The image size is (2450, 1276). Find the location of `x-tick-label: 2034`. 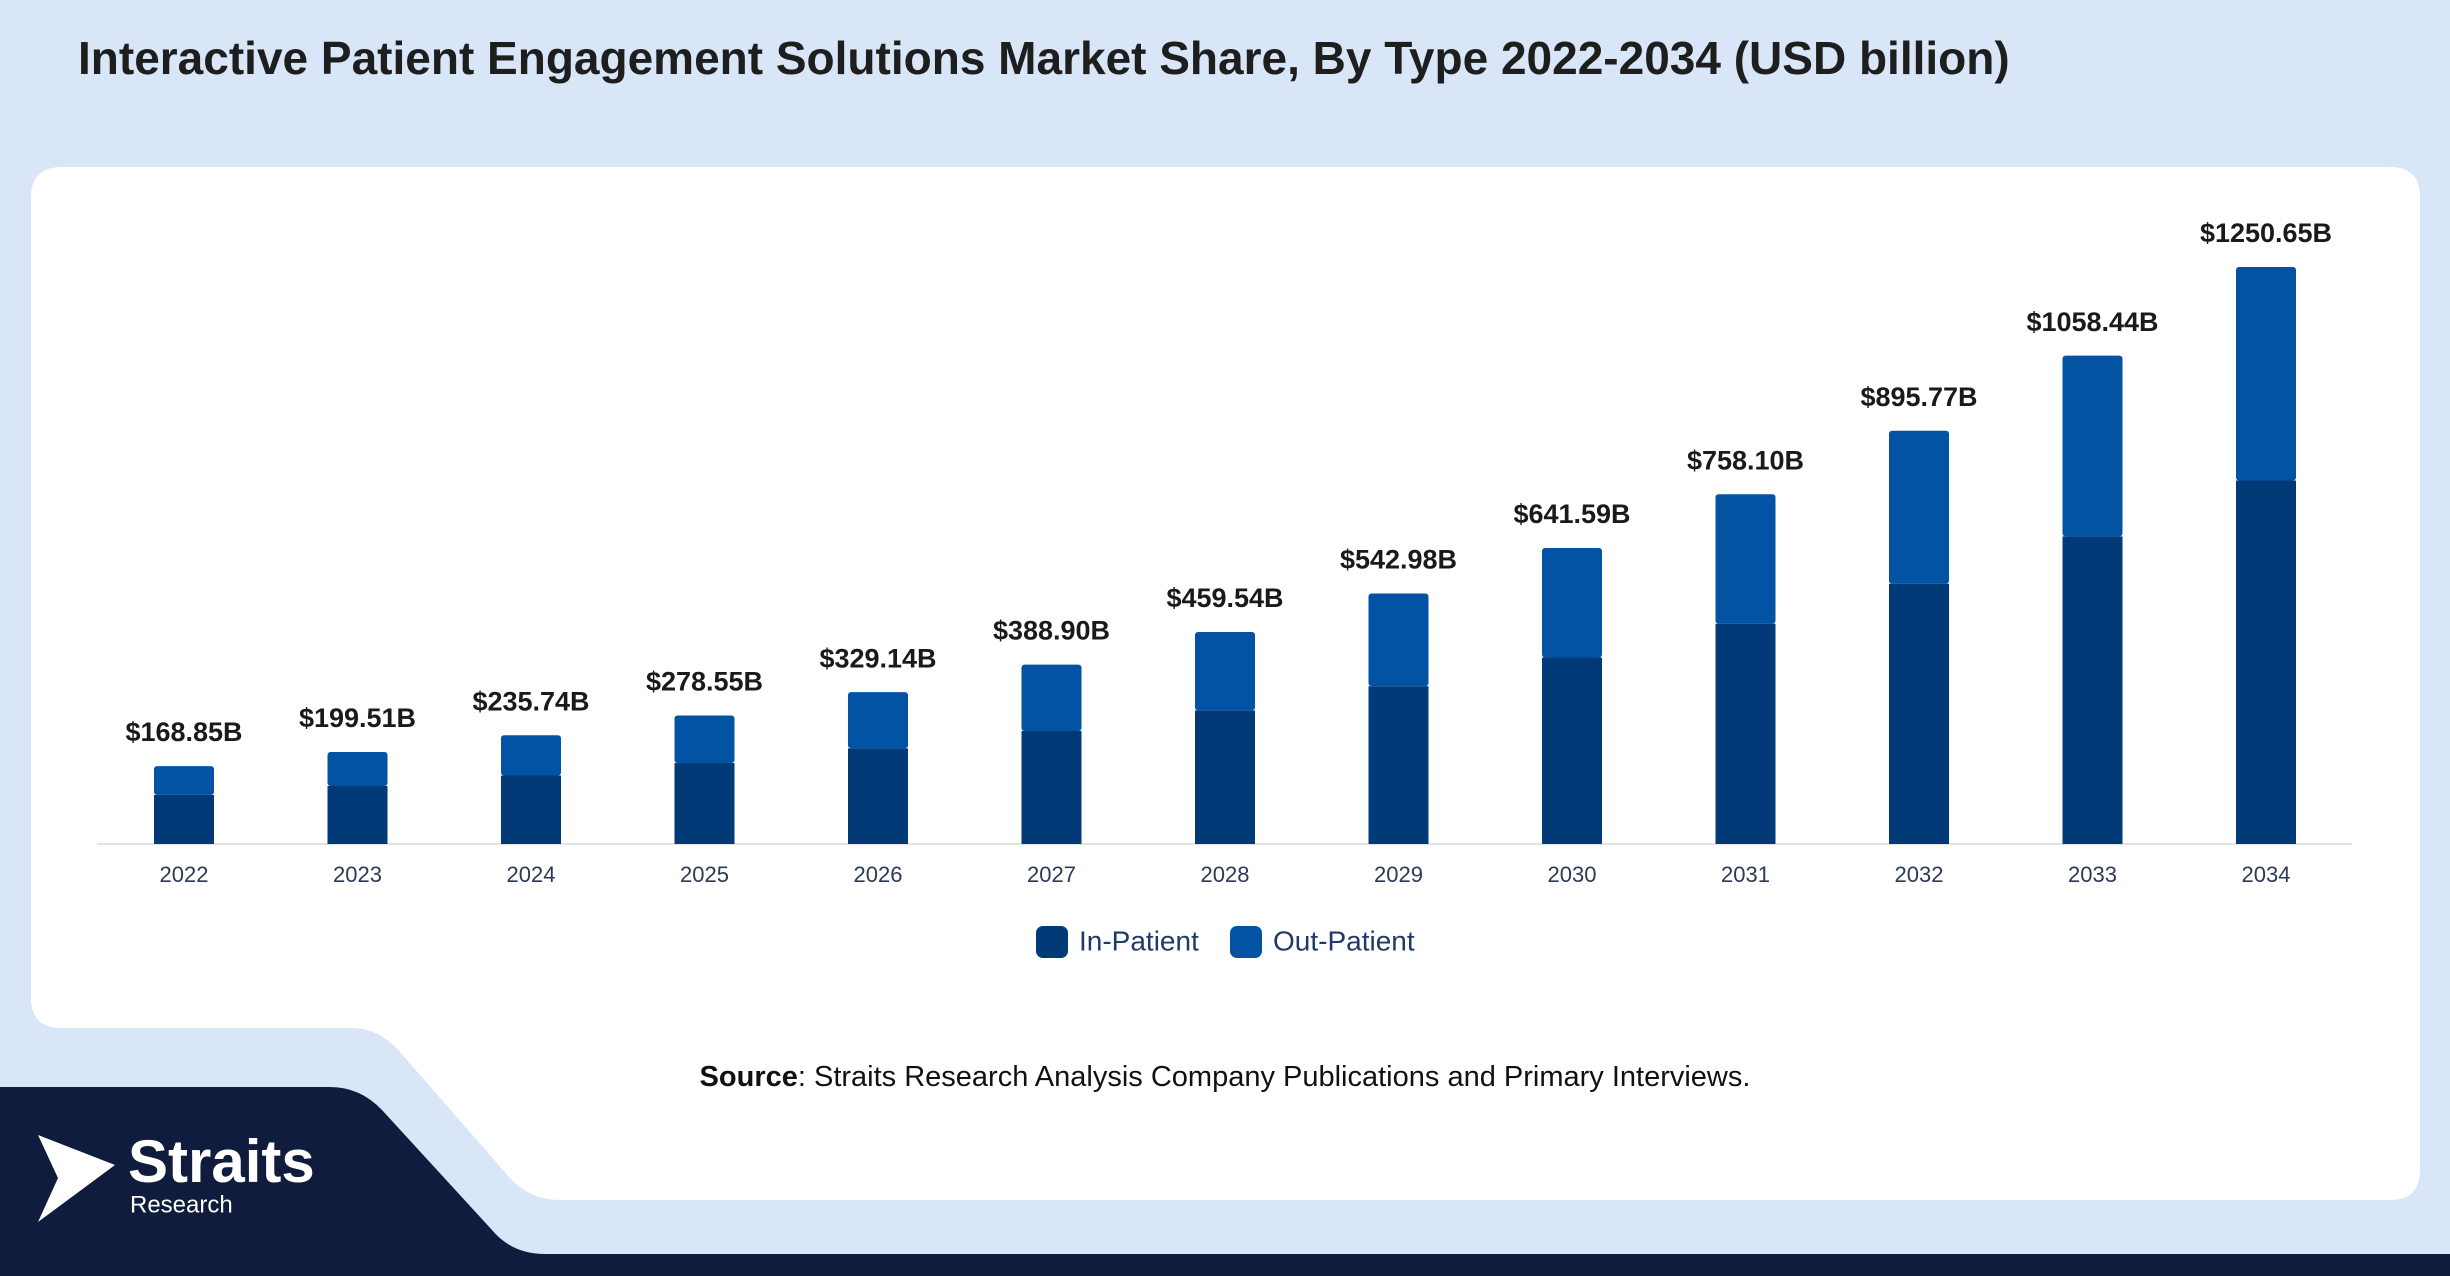

x-tick-label: 2034 is located at coordinates (2266, 874).